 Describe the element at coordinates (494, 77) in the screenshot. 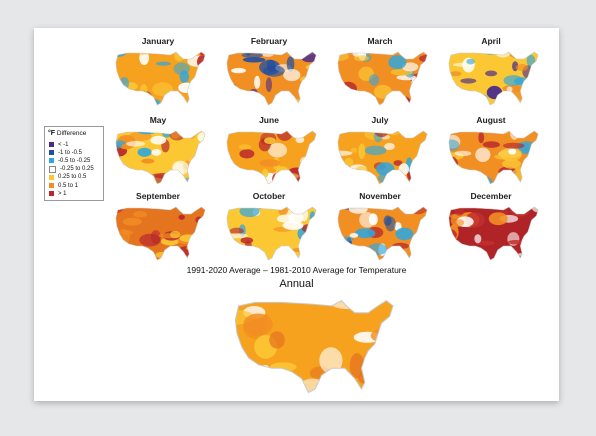

I see `map-april` at that location.